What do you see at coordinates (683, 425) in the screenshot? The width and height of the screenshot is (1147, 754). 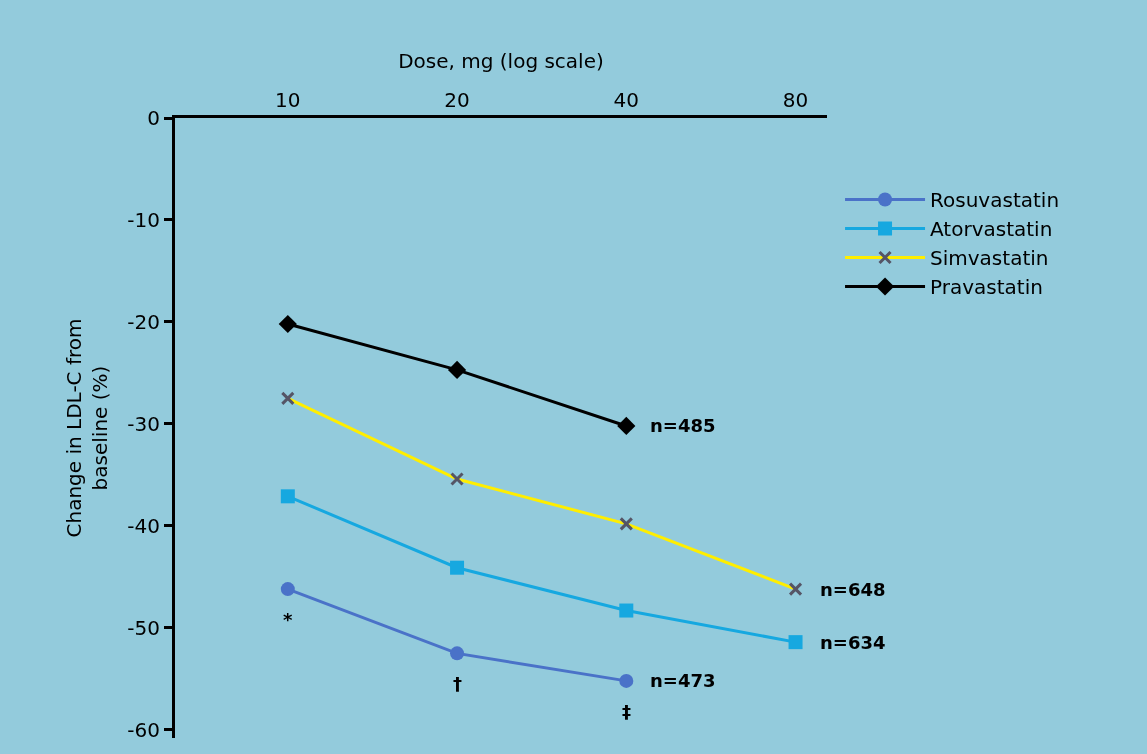 I see `annotation: n=485` at bounding box center [683, 425].